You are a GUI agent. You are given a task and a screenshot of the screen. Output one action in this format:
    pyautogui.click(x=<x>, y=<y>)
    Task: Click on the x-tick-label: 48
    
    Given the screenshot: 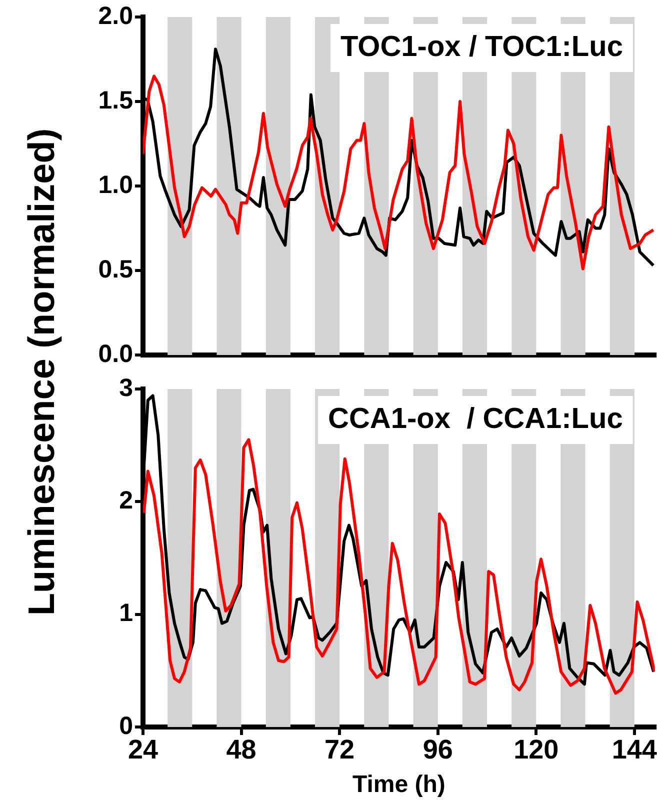 What is the action you would take?
    pyautogui.click(x=241, y=749)
    